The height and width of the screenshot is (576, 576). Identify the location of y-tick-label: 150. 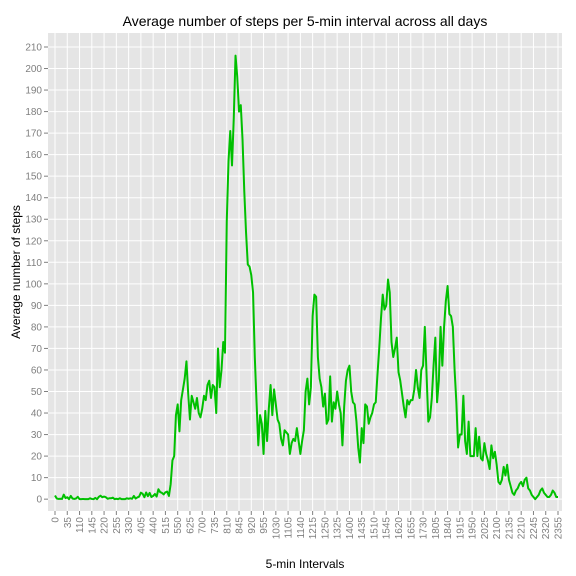
(33, 177).